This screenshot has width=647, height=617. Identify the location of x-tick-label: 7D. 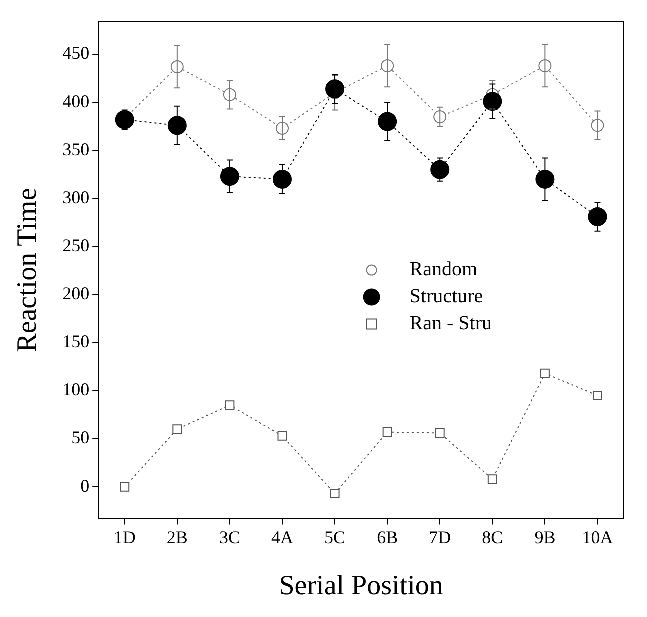
(440, 537).